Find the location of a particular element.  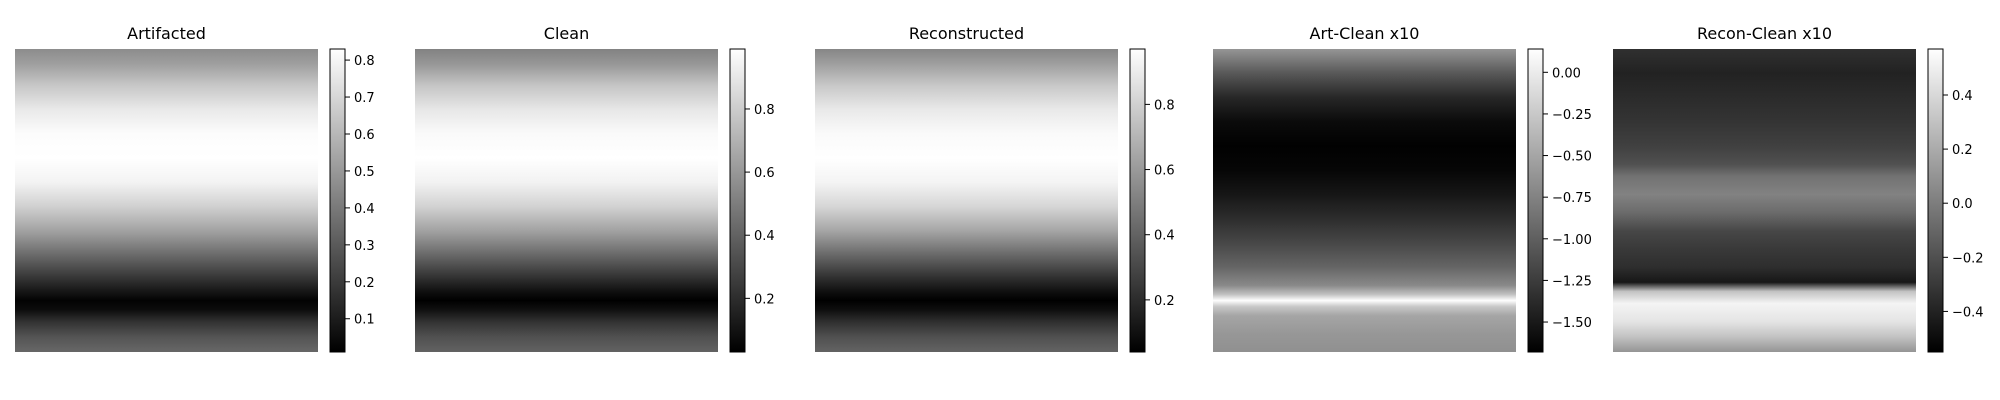

colorbar-tick-label: 0.1 is located at coordinates (364, 320).